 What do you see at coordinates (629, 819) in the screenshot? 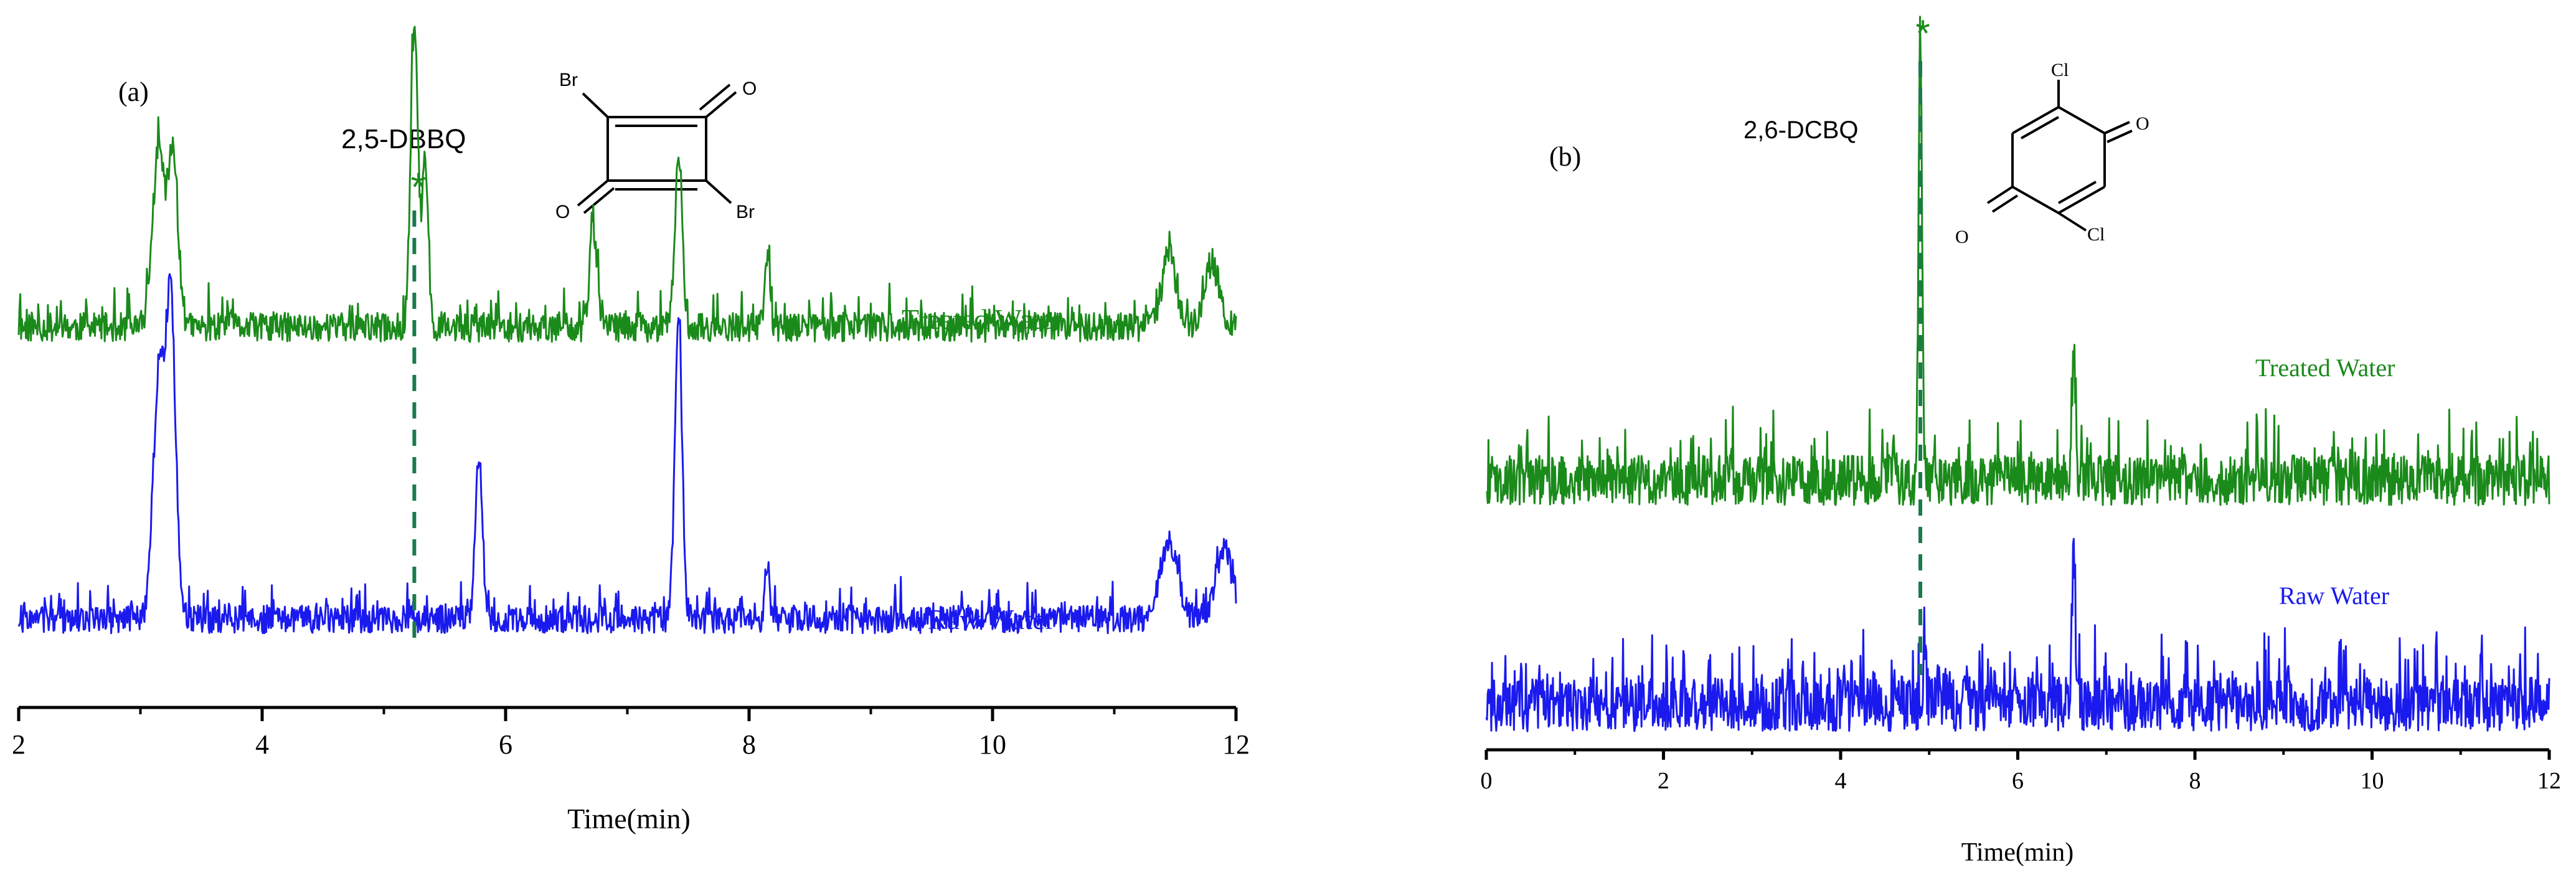
I see `panel-a-x-axis-label: Time(min)` at bounding box center [629, 819].